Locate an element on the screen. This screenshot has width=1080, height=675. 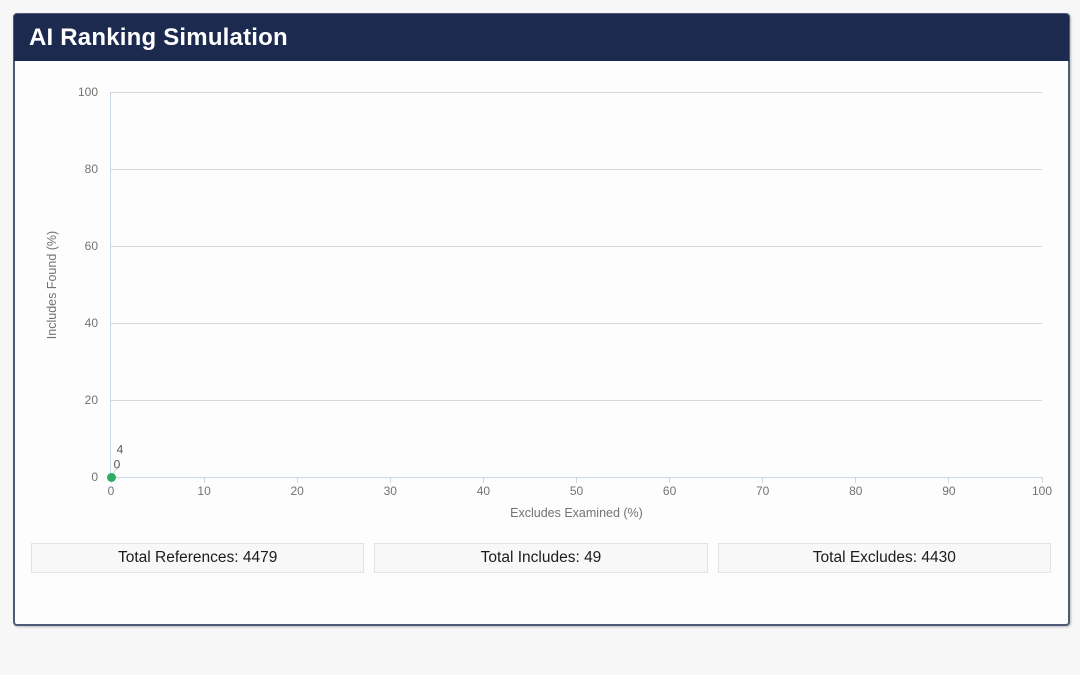
stat-text: Total Includes: 49 is located at coordinates (541, 557).